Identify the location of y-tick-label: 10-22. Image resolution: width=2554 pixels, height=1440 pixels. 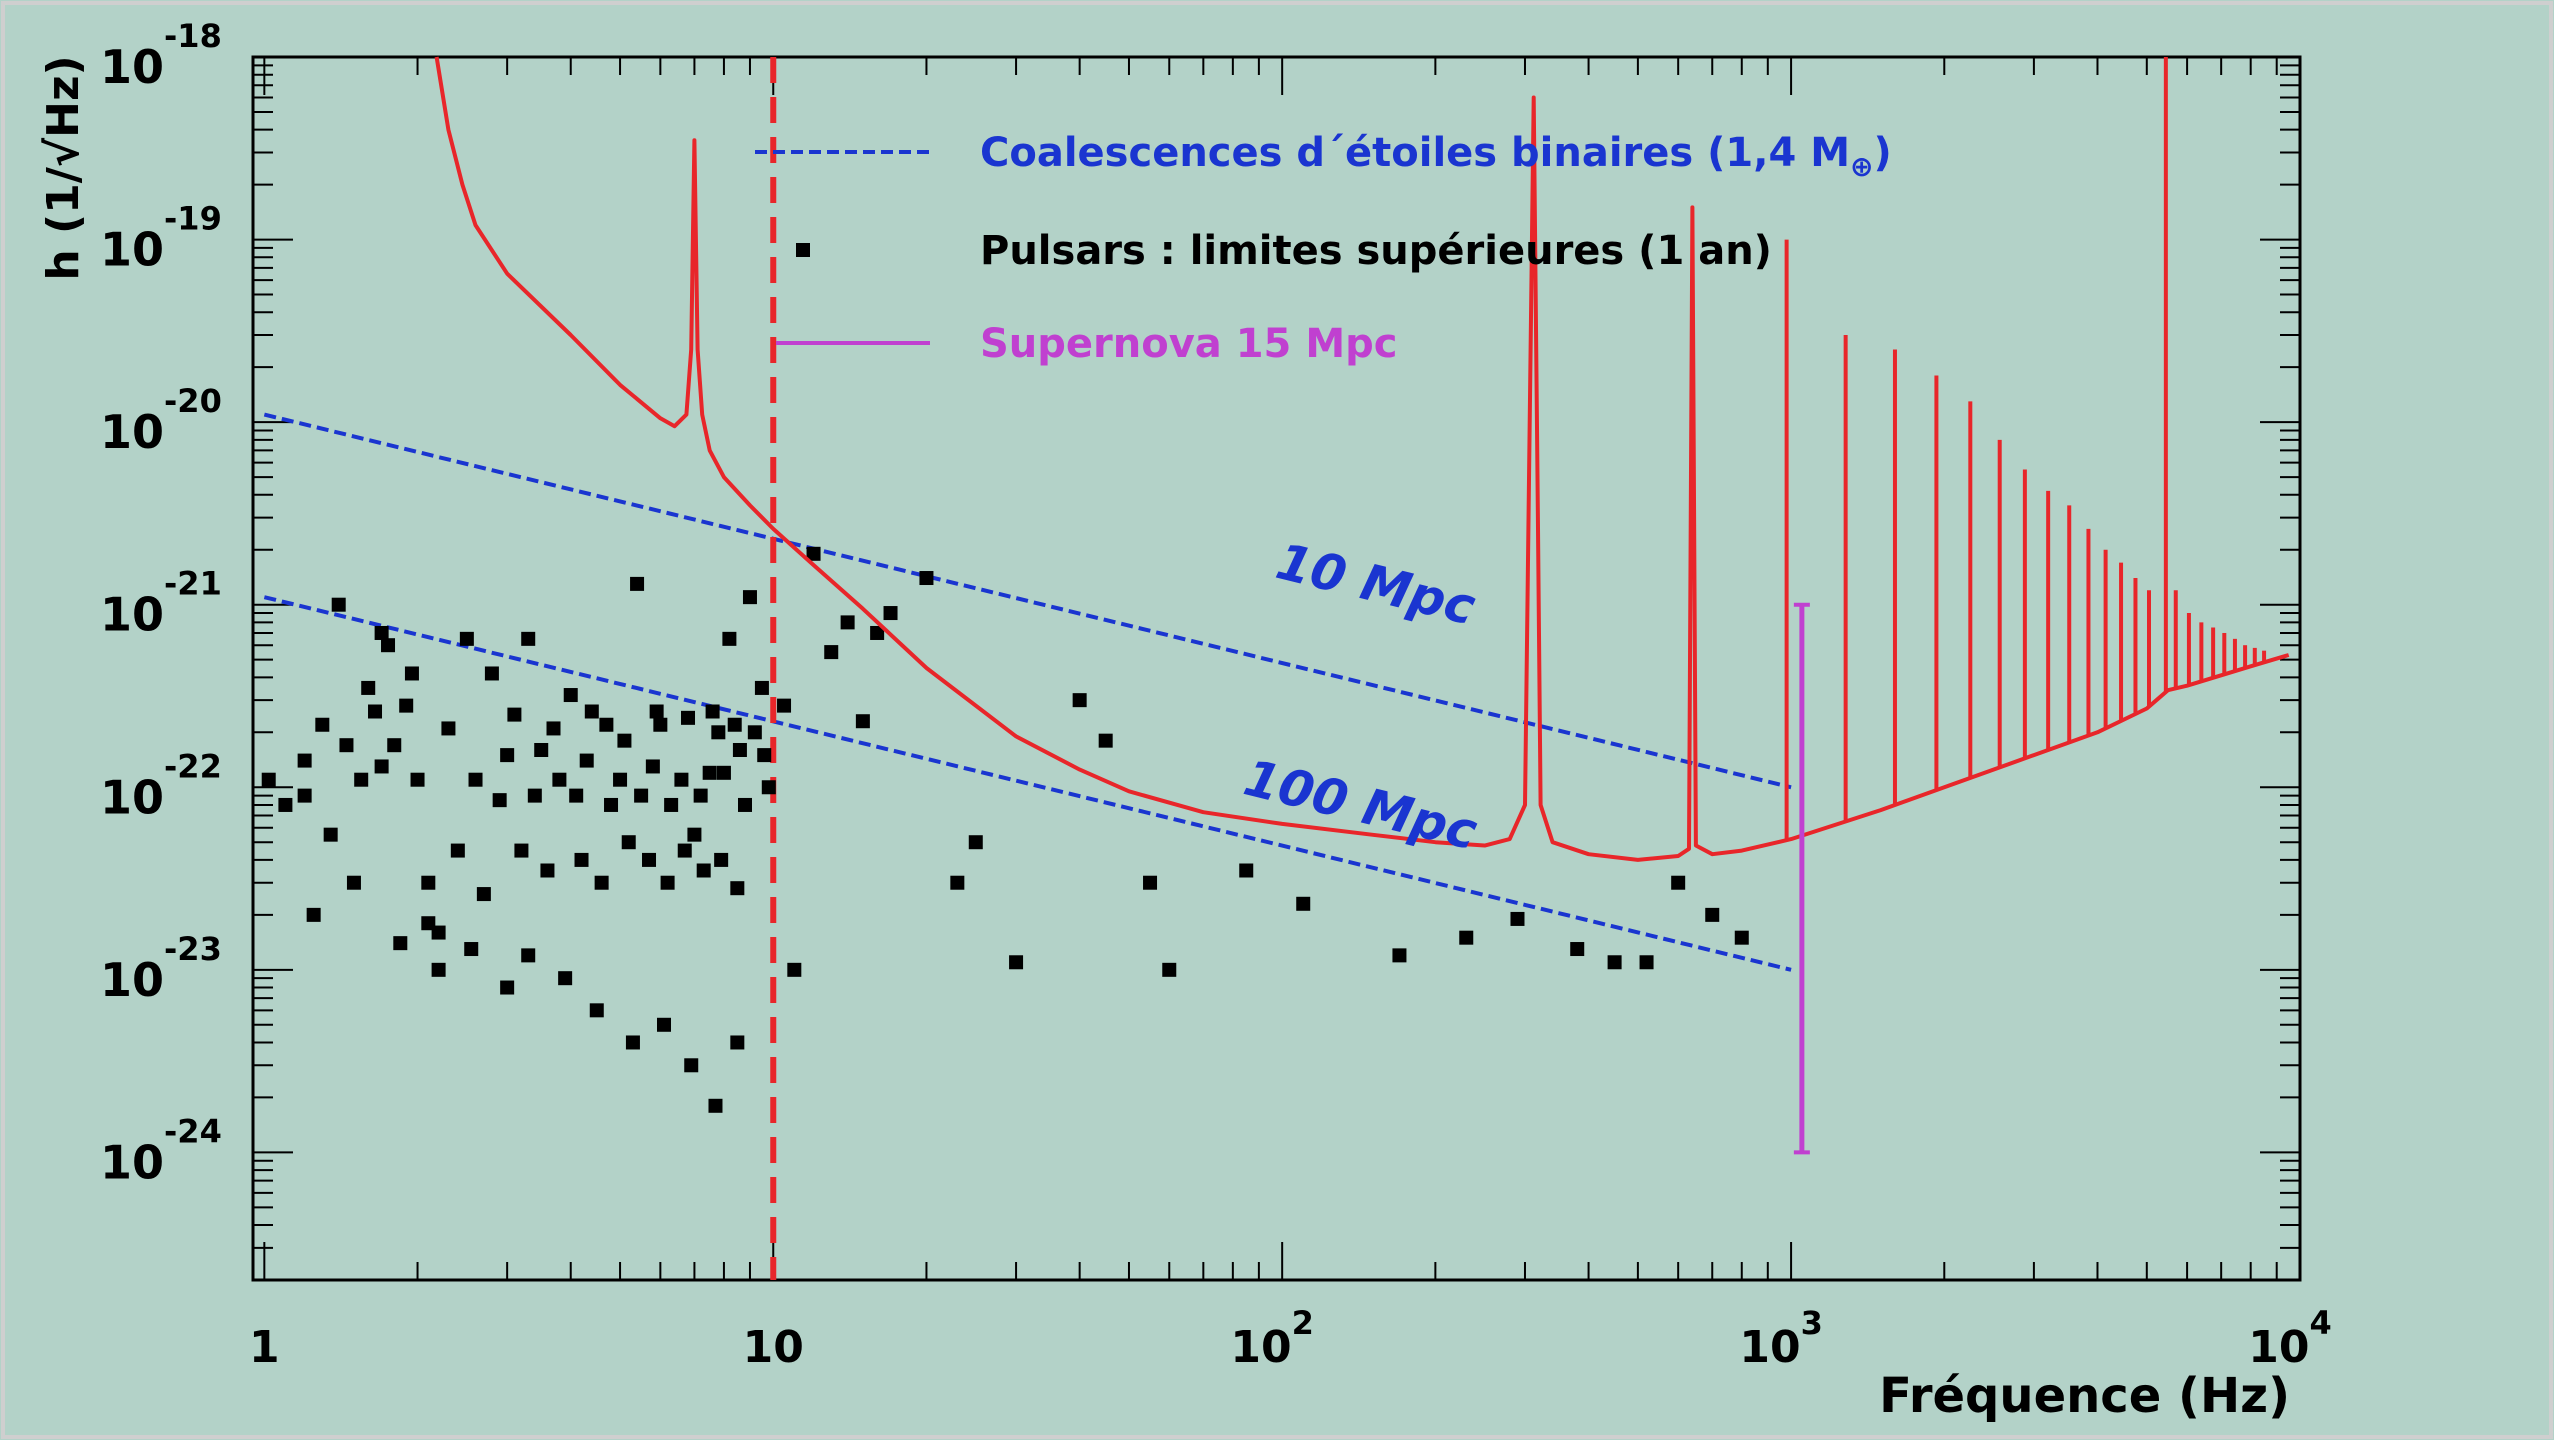
(161, 785).